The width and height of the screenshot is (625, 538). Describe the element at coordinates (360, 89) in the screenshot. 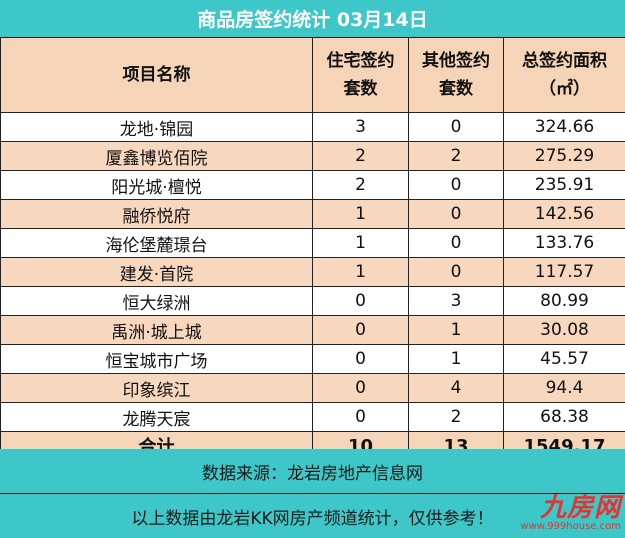

I see `header-residential-line2: 套数` at that location.